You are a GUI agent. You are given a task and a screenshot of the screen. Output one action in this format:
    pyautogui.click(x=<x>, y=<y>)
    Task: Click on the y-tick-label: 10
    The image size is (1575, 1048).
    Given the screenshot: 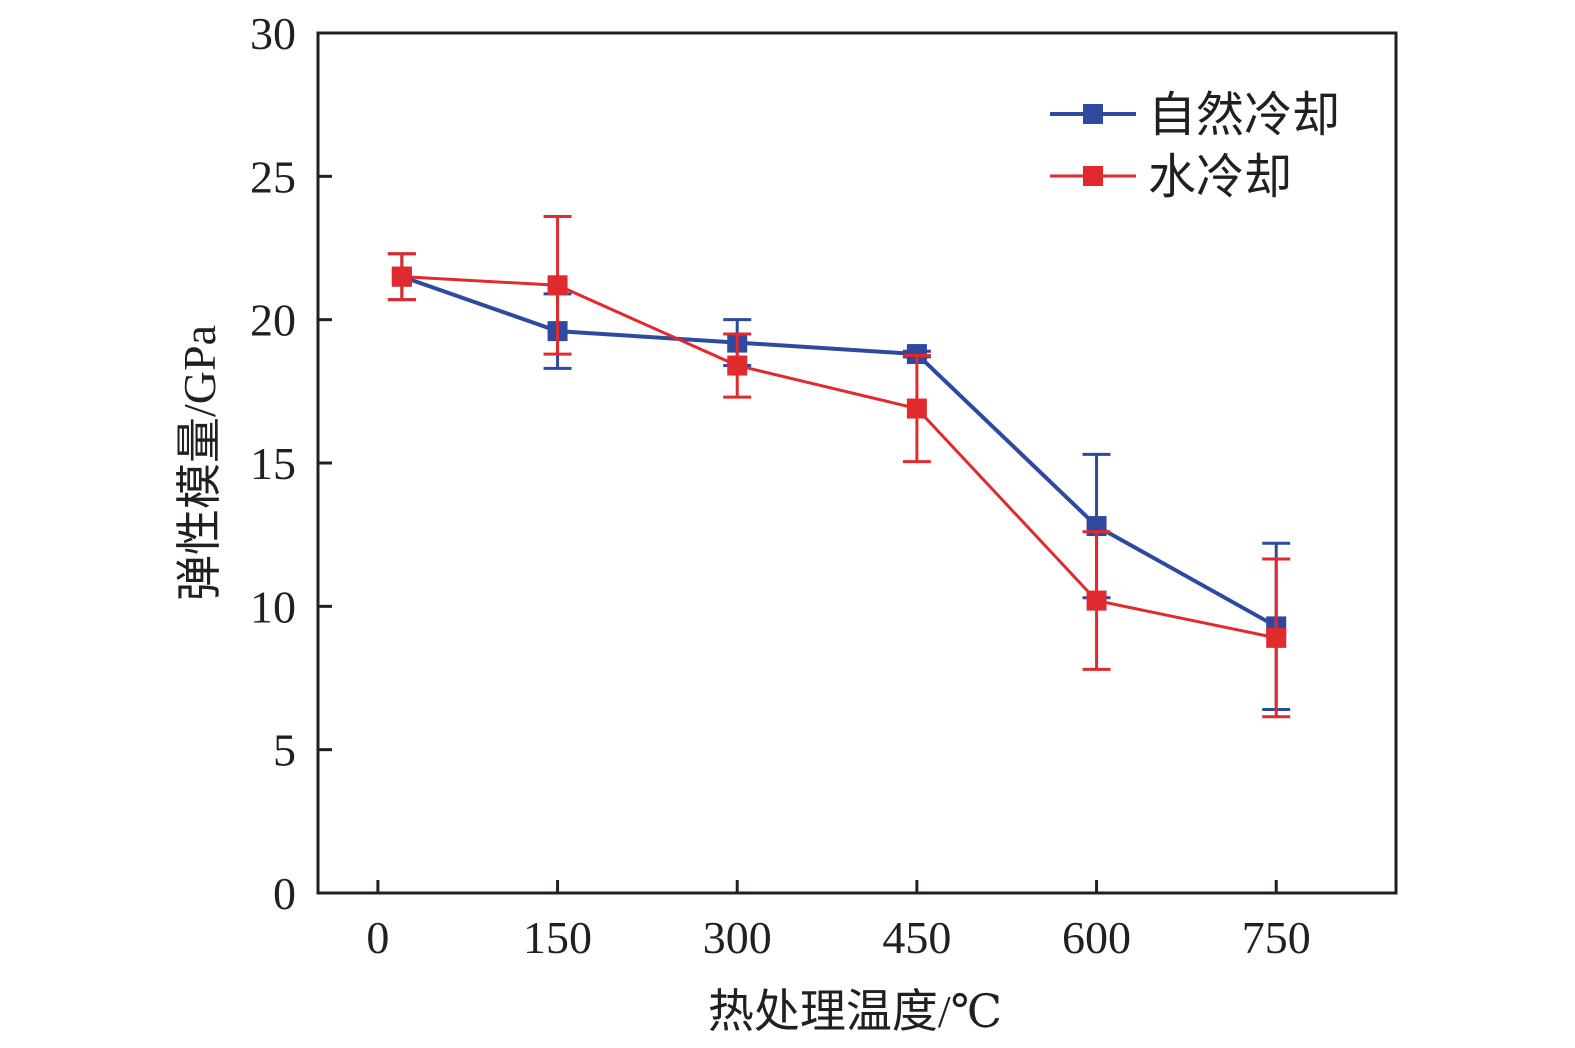 What is the action you would take?
    pyautogui.click(x=273, y=606)
    